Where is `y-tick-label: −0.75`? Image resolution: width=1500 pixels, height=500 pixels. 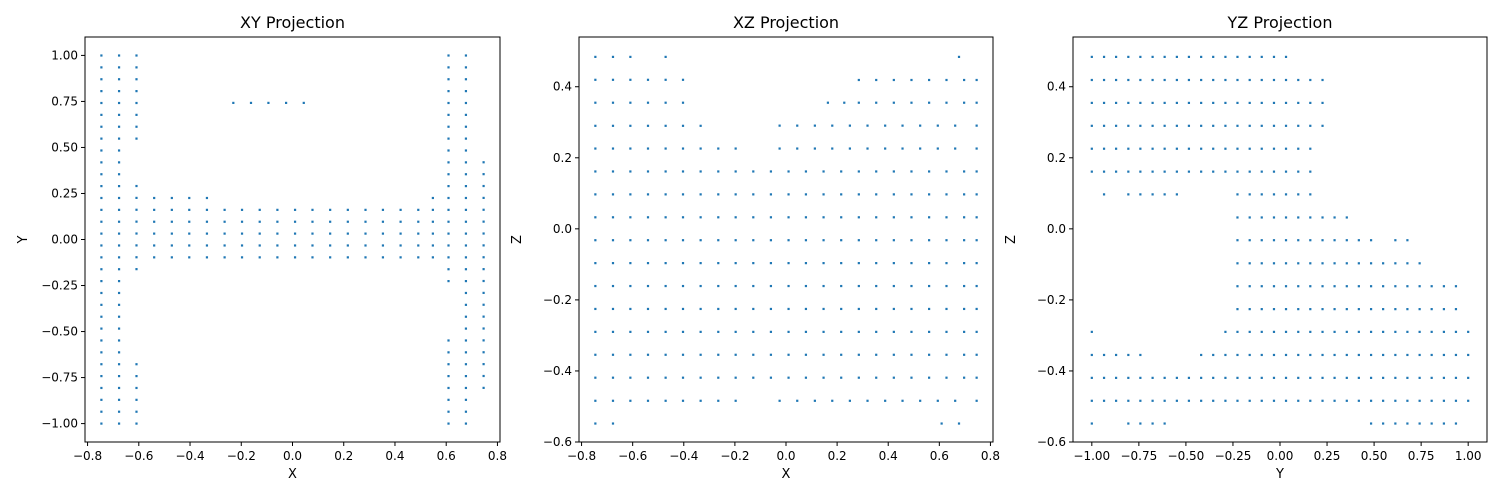
y-tick-label: −0.75 is located at coordinates (59, 378).